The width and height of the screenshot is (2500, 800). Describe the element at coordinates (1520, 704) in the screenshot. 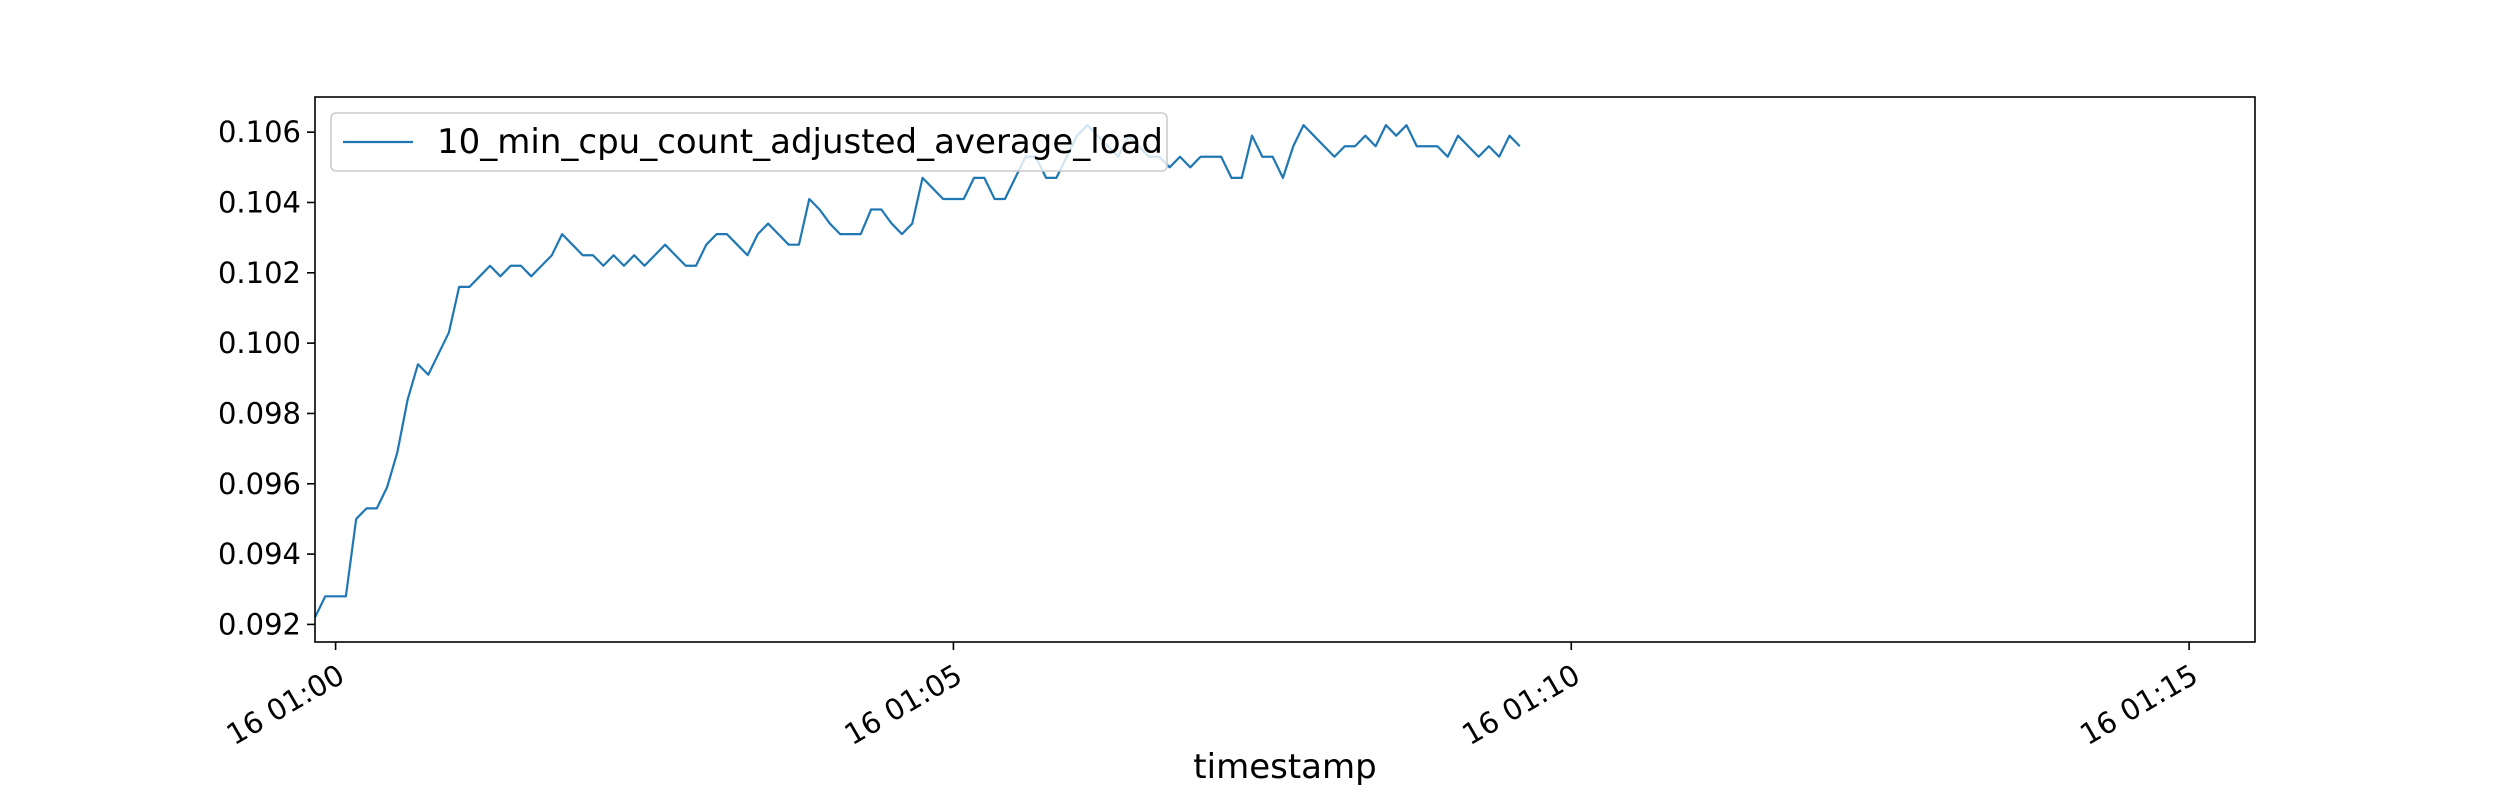

I see `x-tick-label: 16 01:10` at that location.